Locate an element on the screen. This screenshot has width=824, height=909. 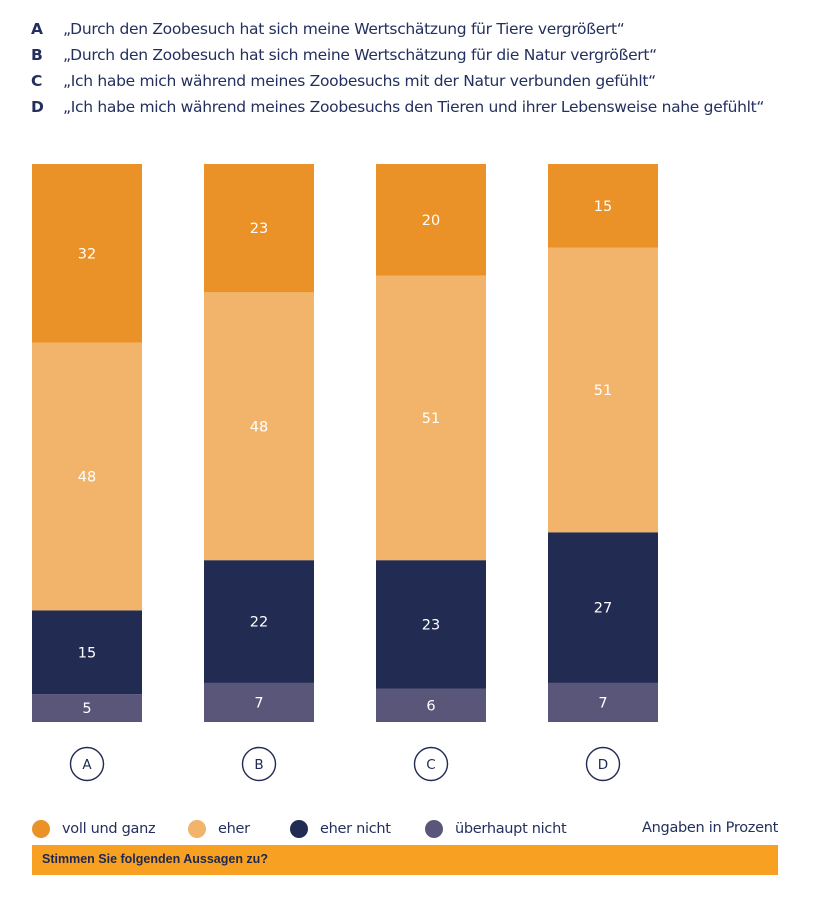
bar-segment-a-voll-und-ganz is located at coordinates (87, 253).